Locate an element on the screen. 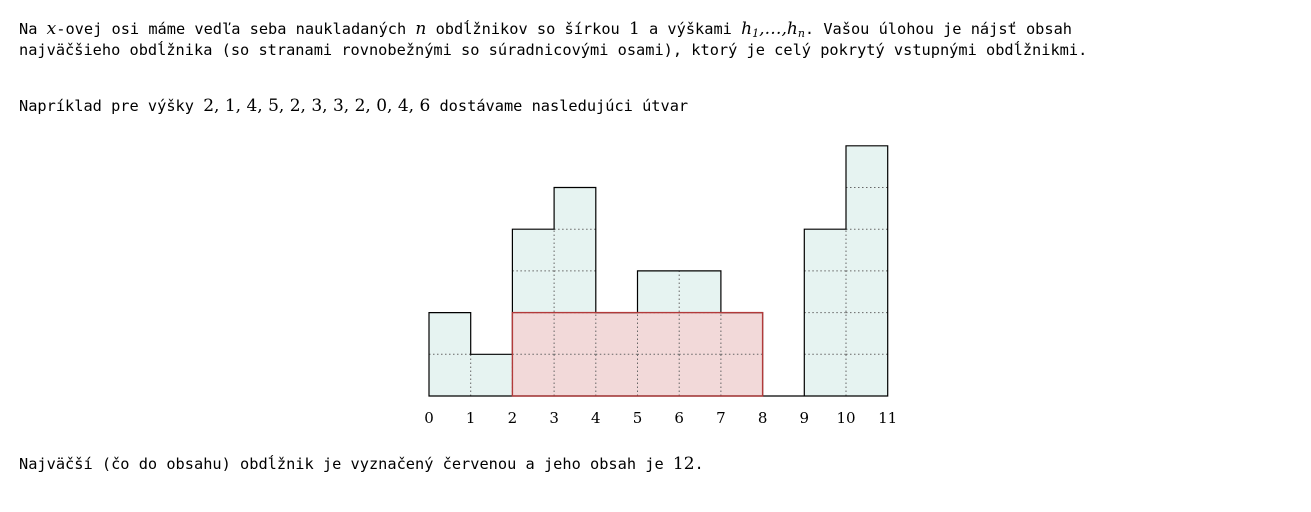 This screenshot has height=512, width=1311. axis-label-1: 1 is located at coordinates (471, 418).